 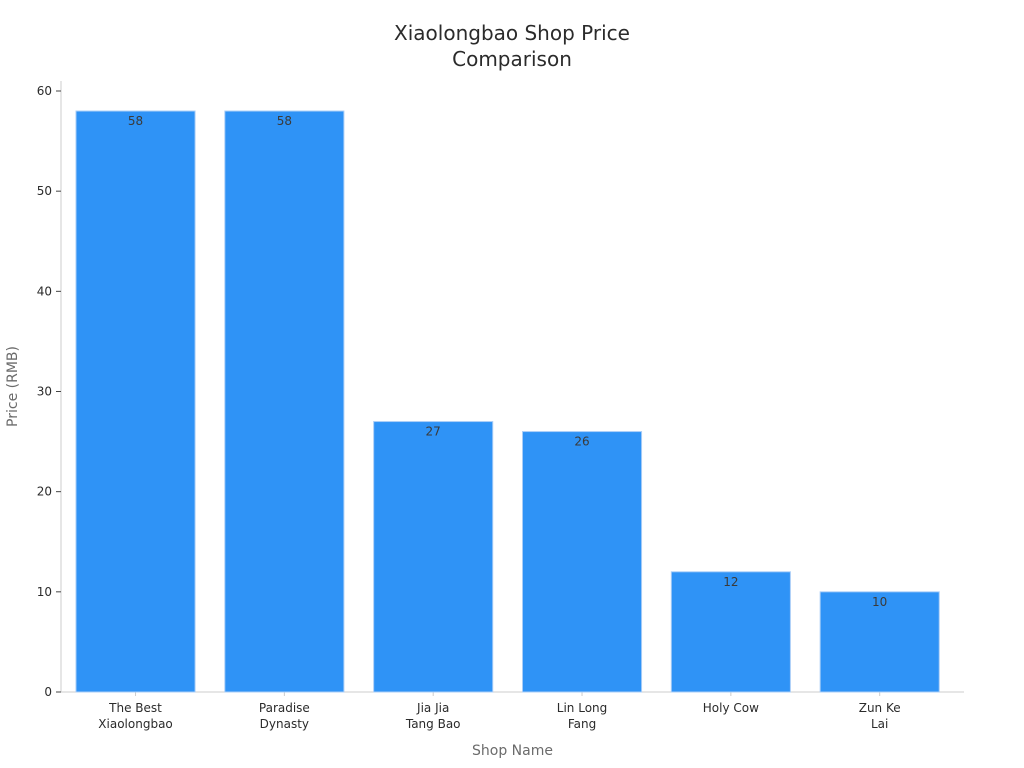 What do you see at coordinates (44, 392) in the screenshot?
I see `y-tick-label: 30` at bounding box center [44, 392].